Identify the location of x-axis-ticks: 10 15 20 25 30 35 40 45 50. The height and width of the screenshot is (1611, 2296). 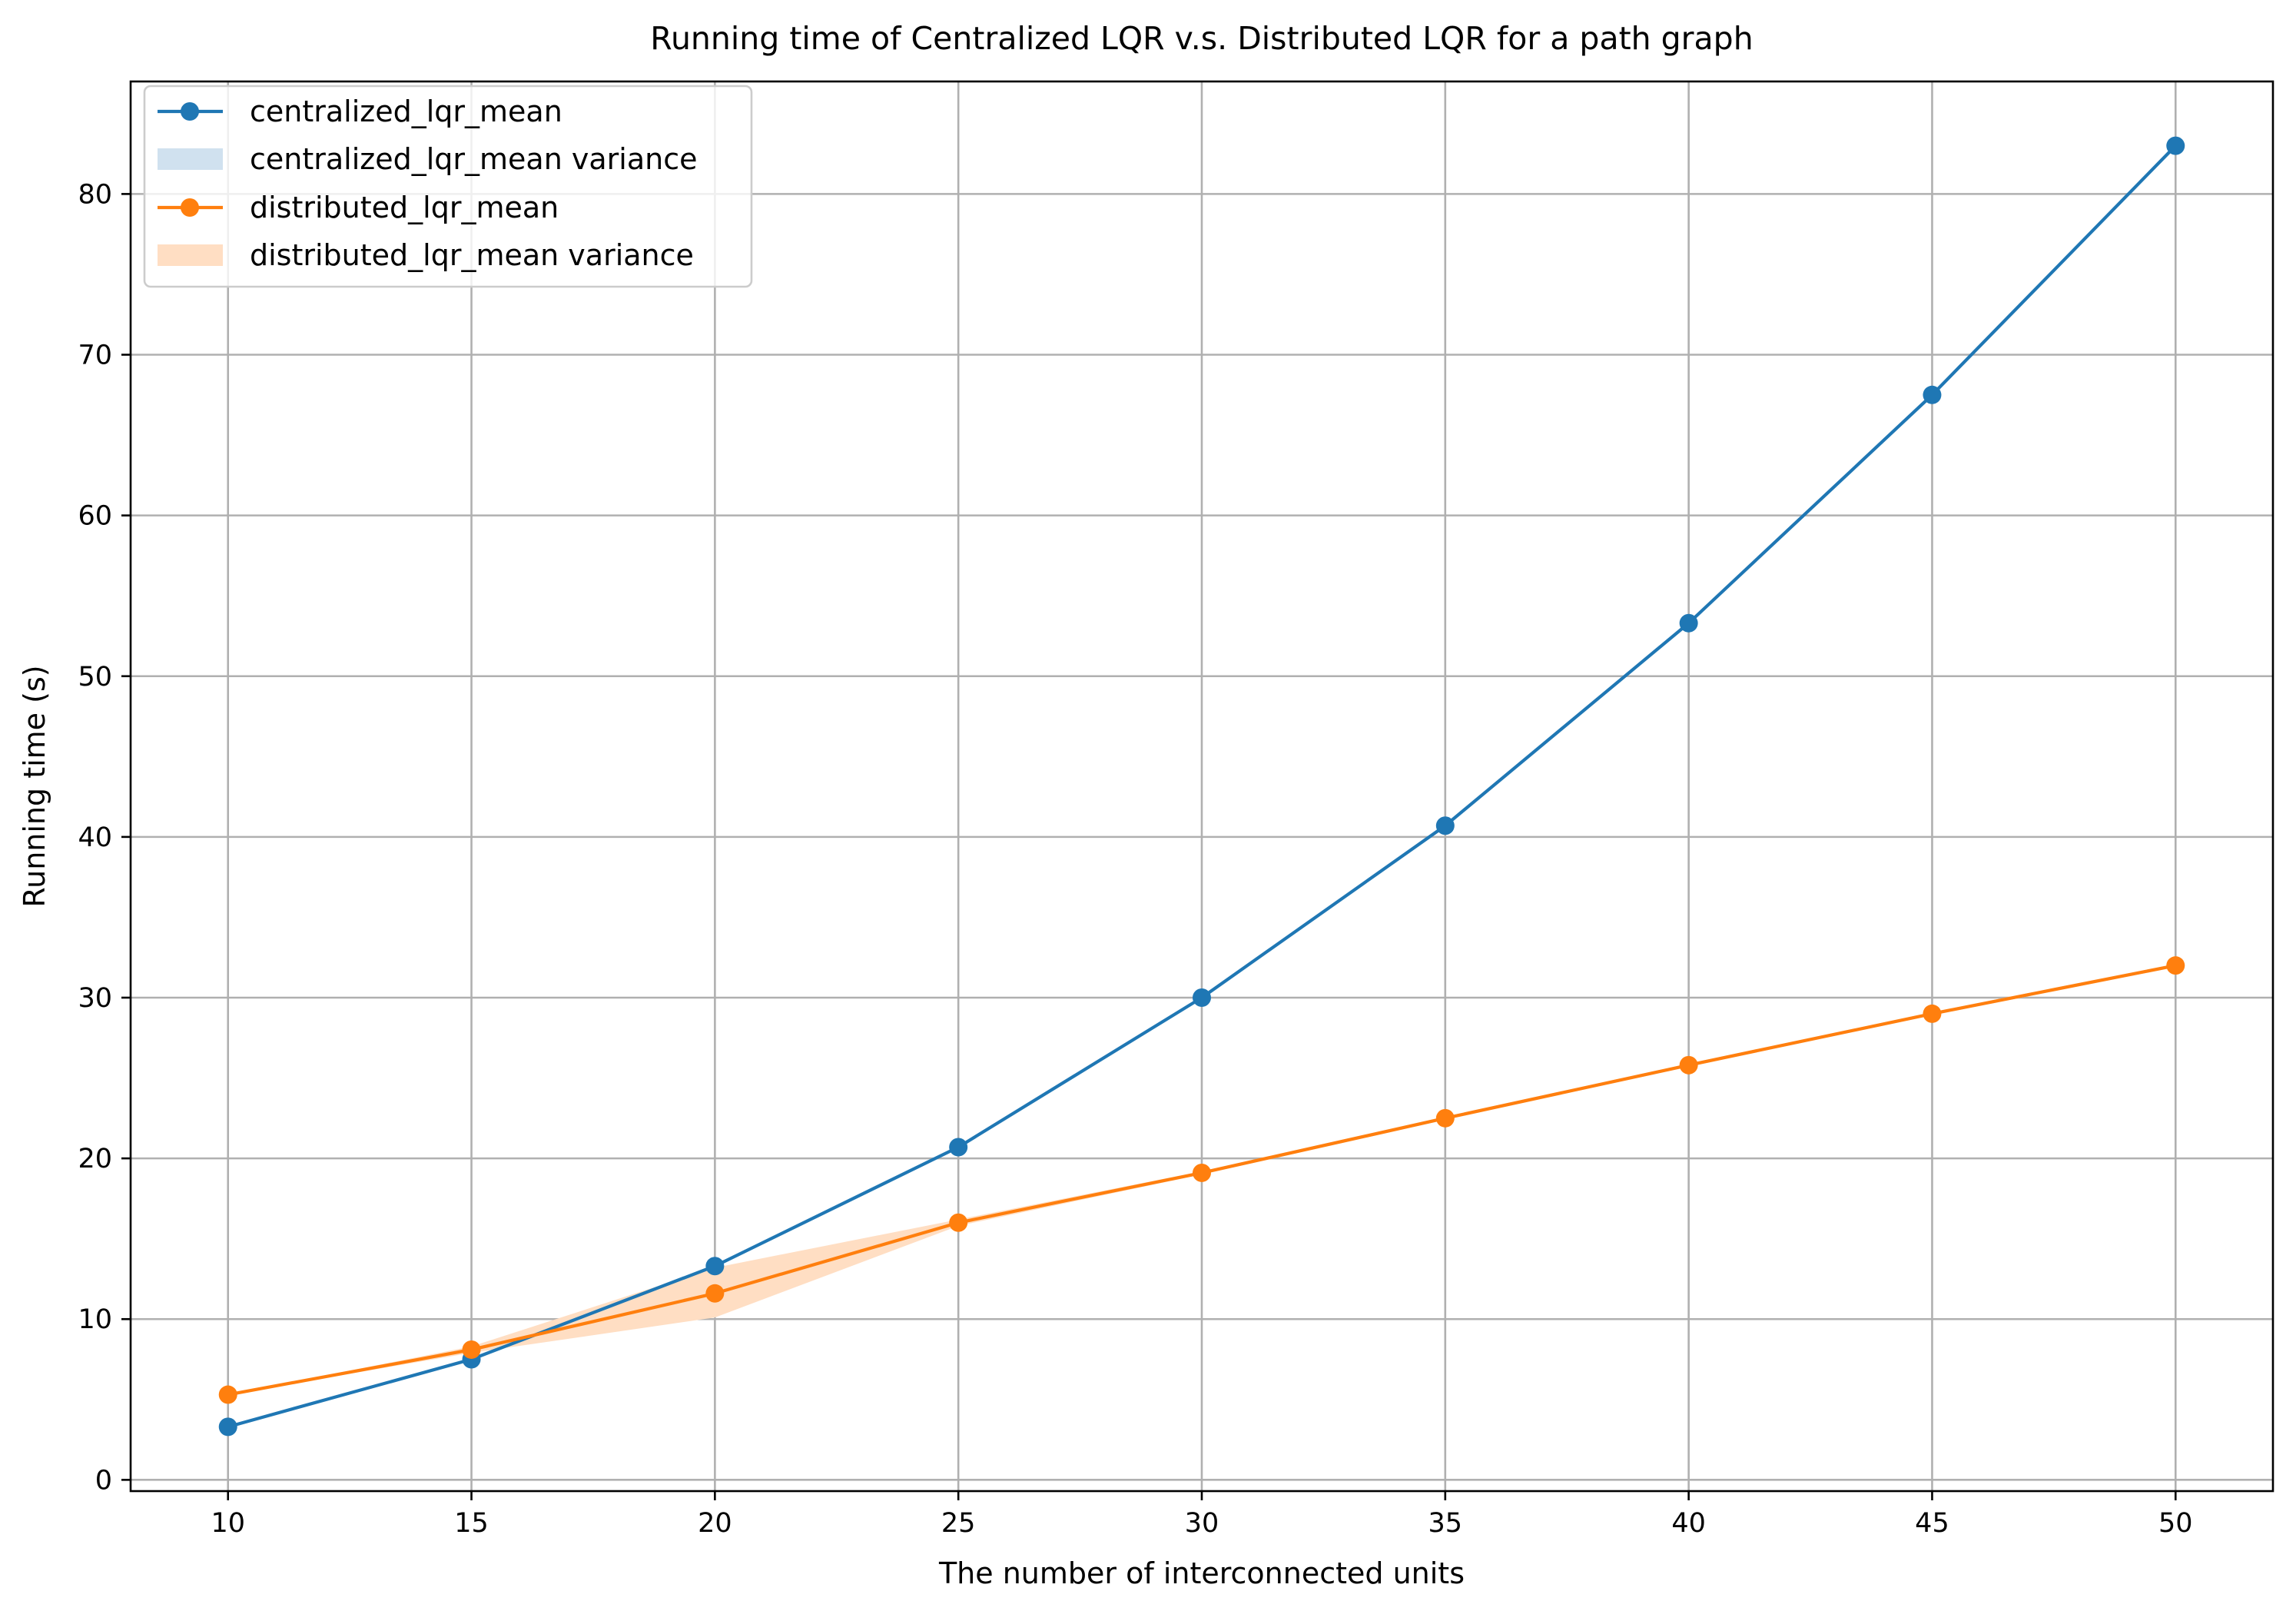
(1202, 1515).